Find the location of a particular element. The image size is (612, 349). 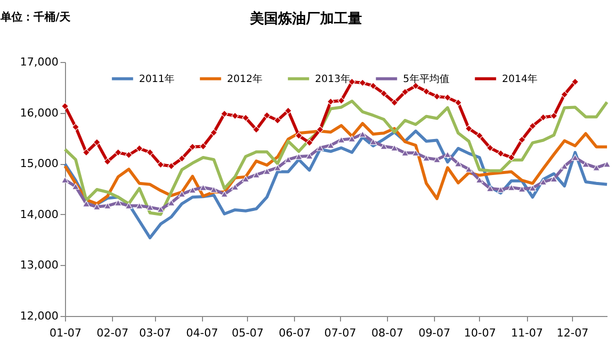

x-tick-label: 03-07 is located at coordinates (155, 333).